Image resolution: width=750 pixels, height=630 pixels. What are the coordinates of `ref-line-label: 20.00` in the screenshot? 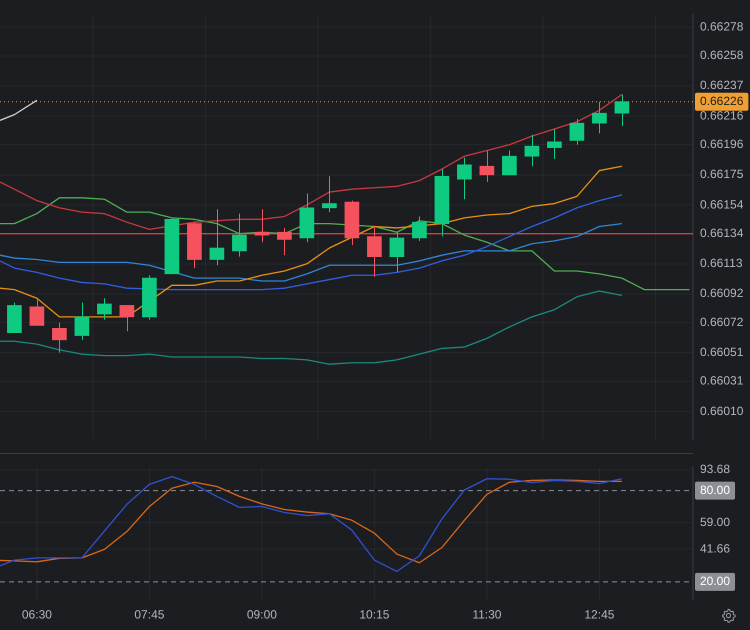 It's located at (715, 581).